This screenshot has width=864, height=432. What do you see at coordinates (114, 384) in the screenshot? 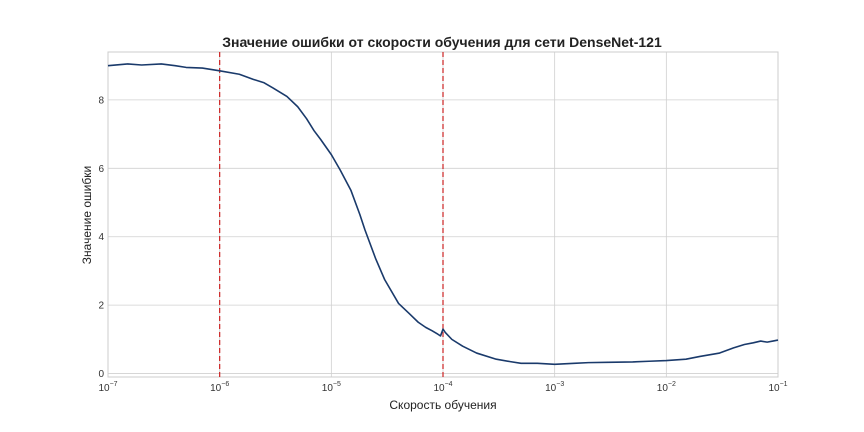
I see `x-tick-exponent: −7` at bounding box center [114, 384].